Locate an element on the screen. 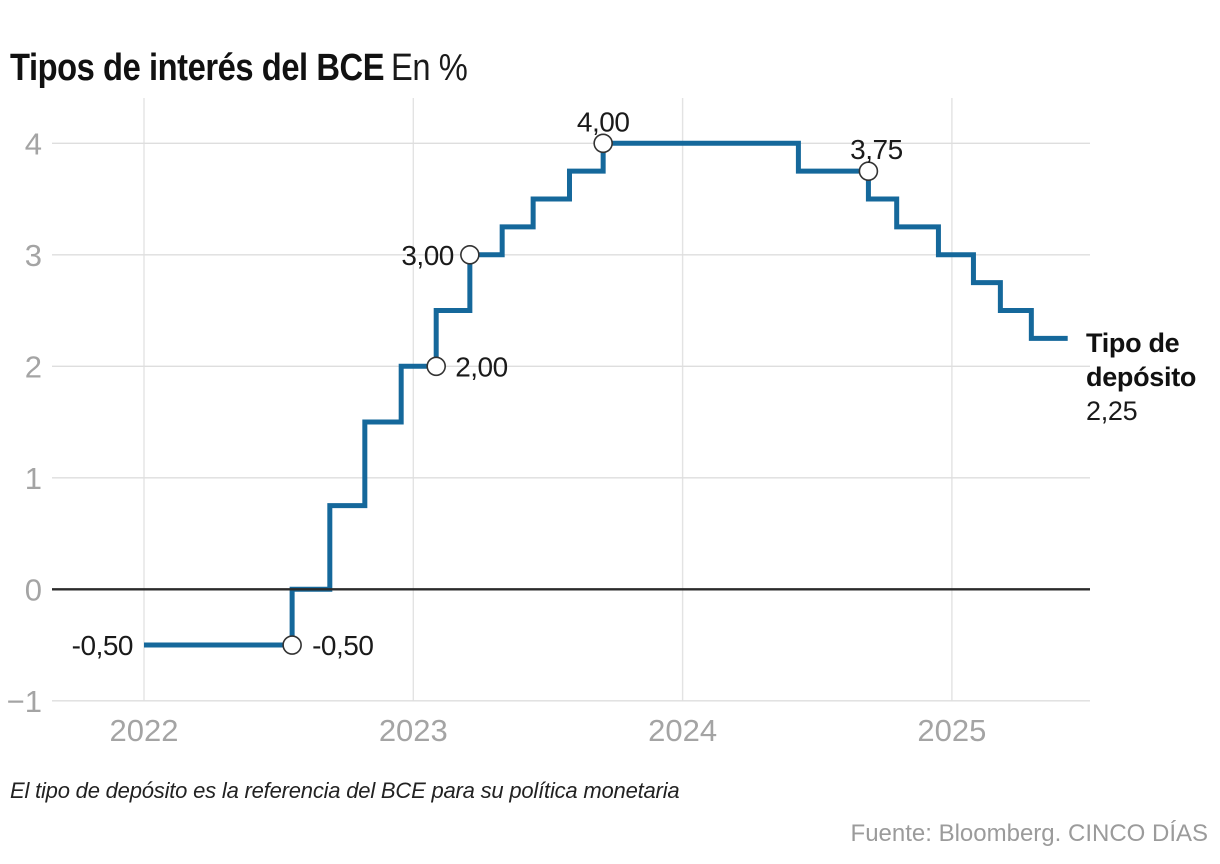 The image size is (1220, 864). series-end-label: Tipo de depósito 2,25 is located at coordinates (1141, 377).